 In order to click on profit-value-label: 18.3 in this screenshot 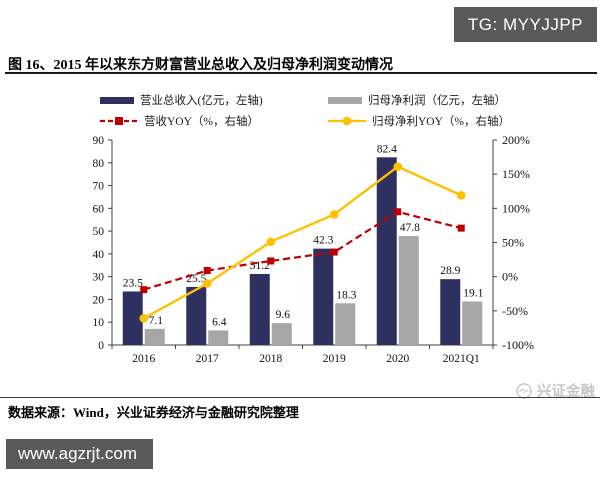, I will do `click(346, 295)`.